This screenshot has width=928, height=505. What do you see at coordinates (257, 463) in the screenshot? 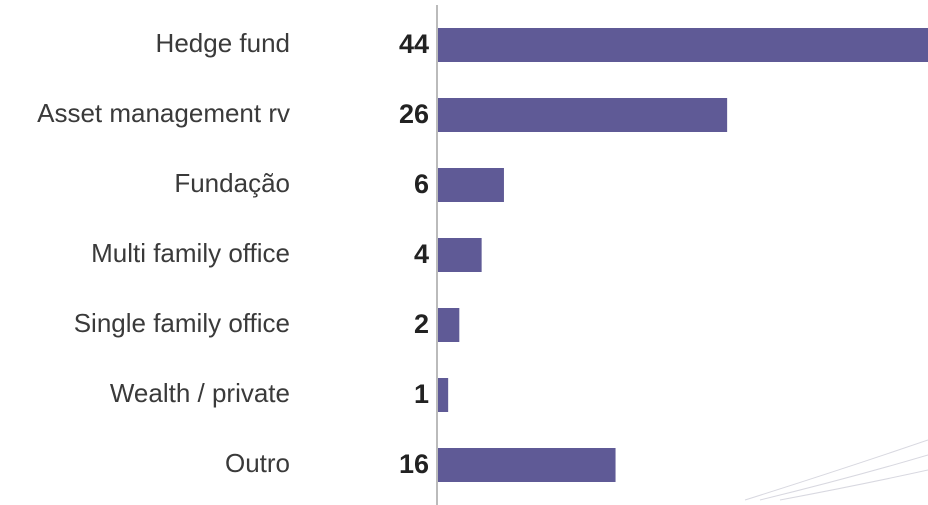
I see `category-label: Outro` at bounding box center [257, 463].